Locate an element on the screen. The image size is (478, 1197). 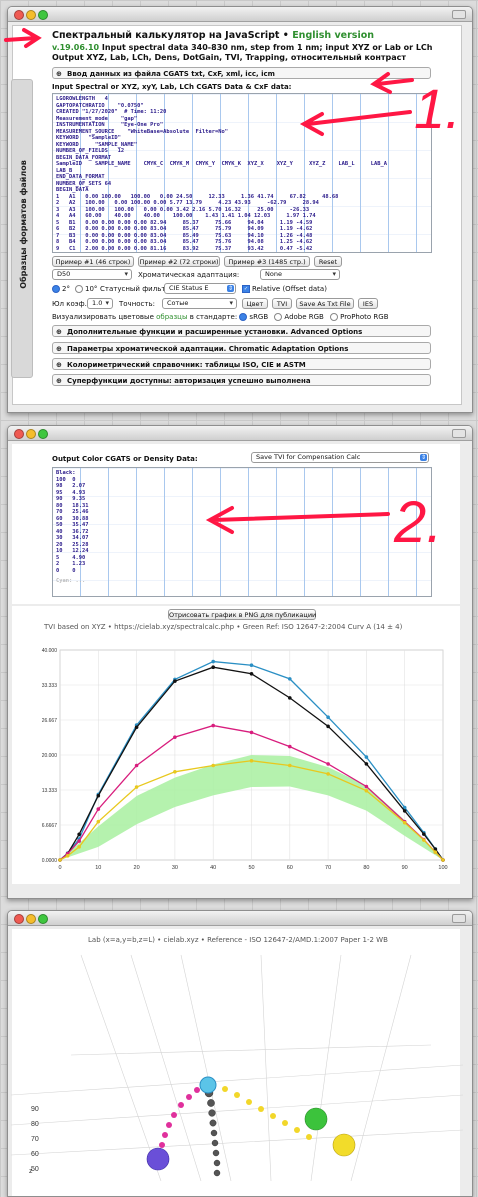
x-tick-label: 10 is located at coordinates (98, 868).